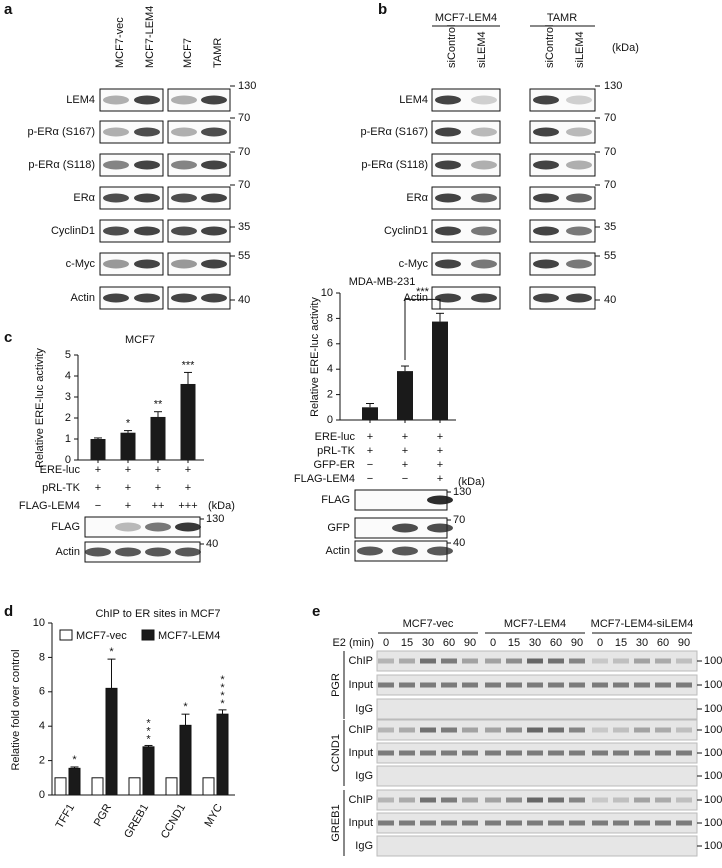 Image resolution: width=722 pixels, height=868 pixels. Describe the element at coordinates (8, 337) in the screenshot. I see `panel-label: c` at that location.